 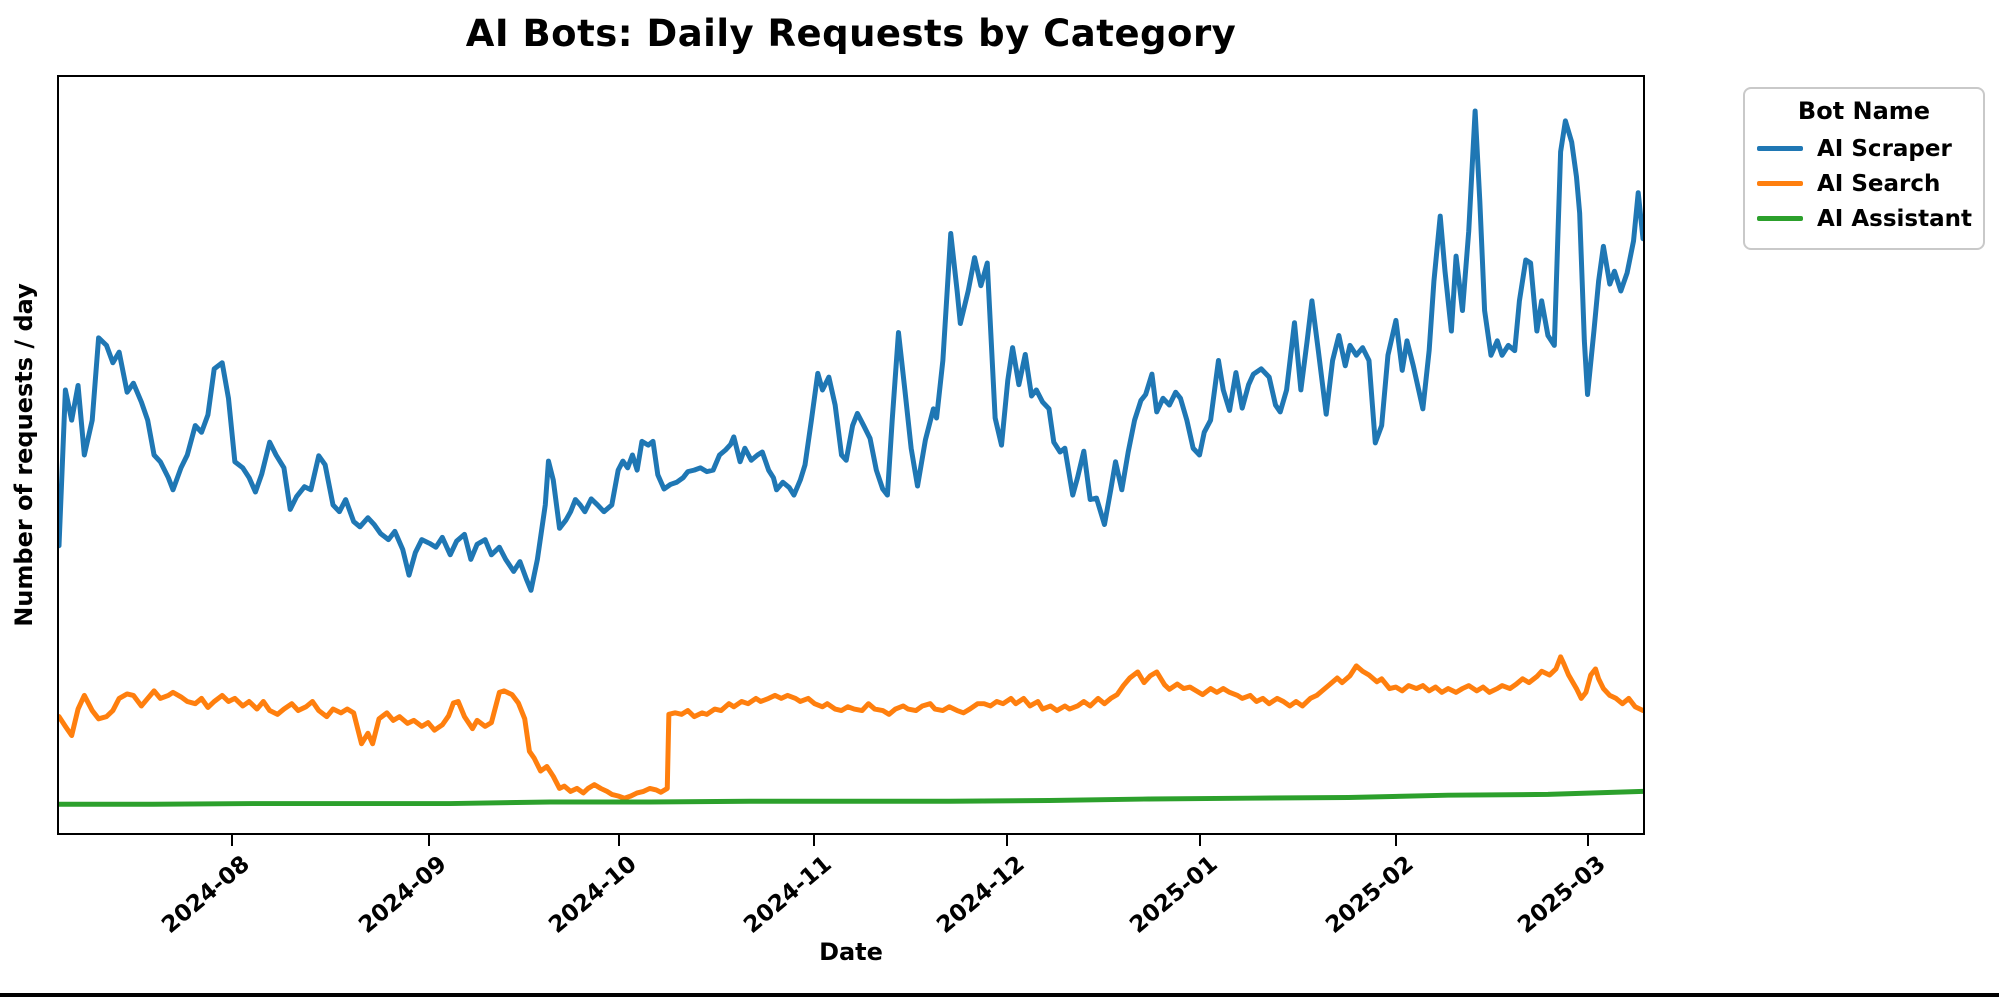 What do you see at coordinates (205, 895) in the screenshot?
I see `x-tick-label: 2024-08` at bounding box center [205, 895].